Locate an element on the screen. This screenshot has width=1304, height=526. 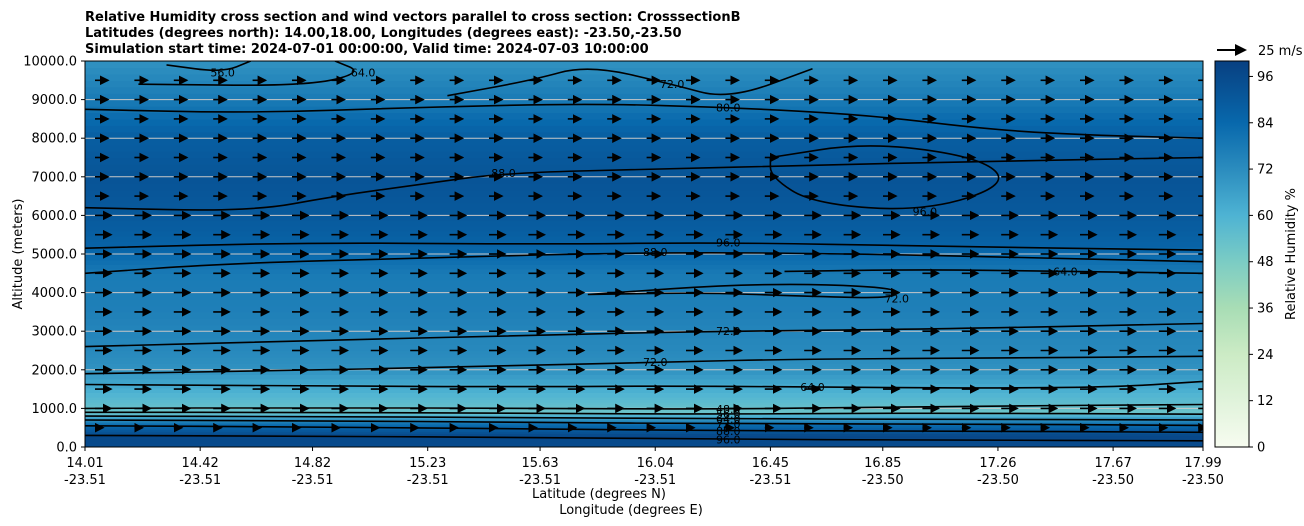
y-tick-label: 10000.0 is located at coordinates (50, 62).